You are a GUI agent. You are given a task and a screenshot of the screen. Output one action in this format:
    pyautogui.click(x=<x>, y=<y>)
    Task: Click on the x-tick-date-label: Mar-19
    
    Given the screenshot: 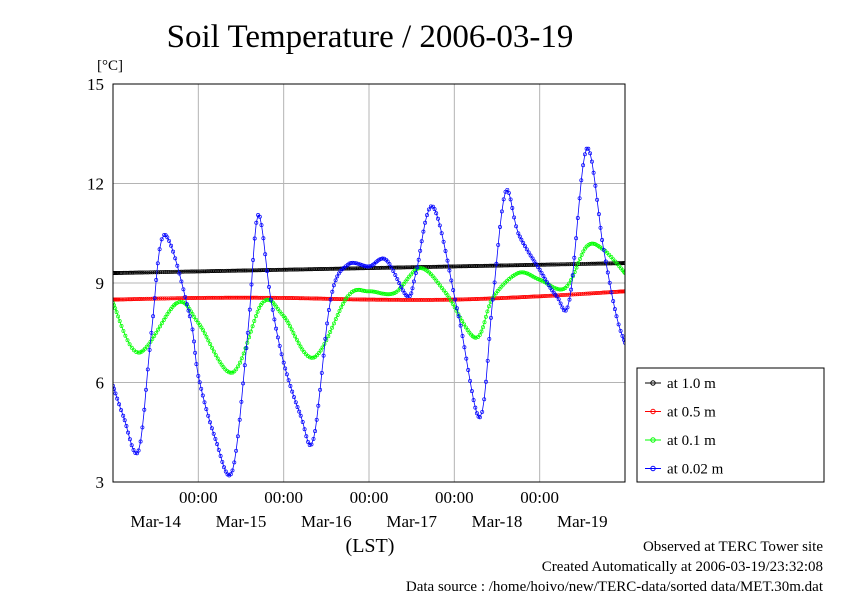 What is the action you would take?
    pyautogui.click(x=582, y=521)
    